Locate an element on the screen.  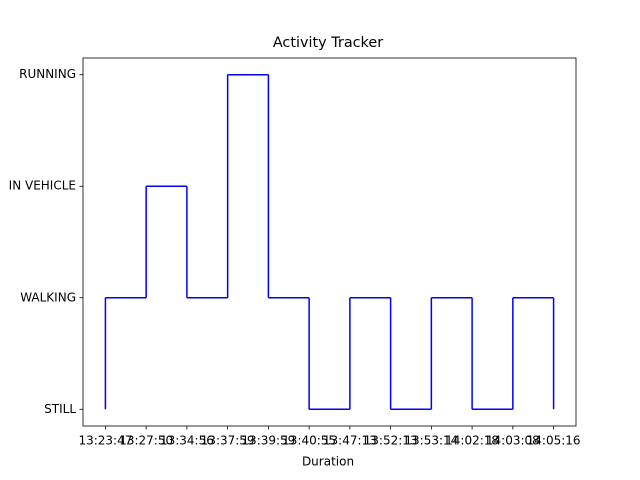
y-tick-label: RUNNING is located at coordinates (47, 74).